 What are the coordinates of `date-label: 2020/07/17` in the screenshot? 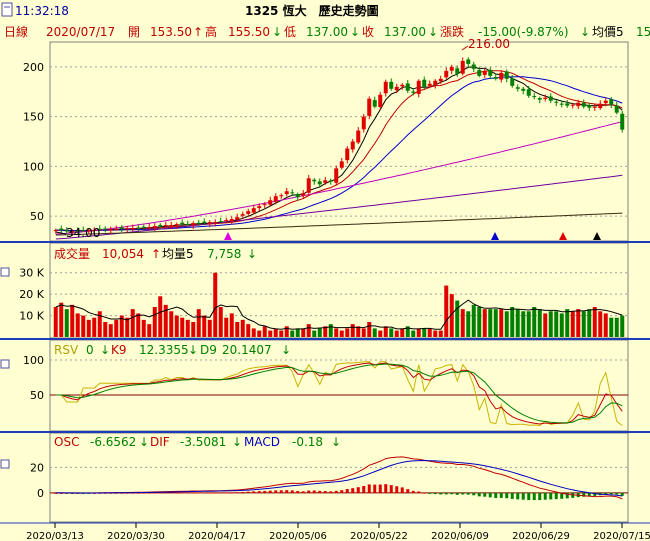 It's located at (80, 32).